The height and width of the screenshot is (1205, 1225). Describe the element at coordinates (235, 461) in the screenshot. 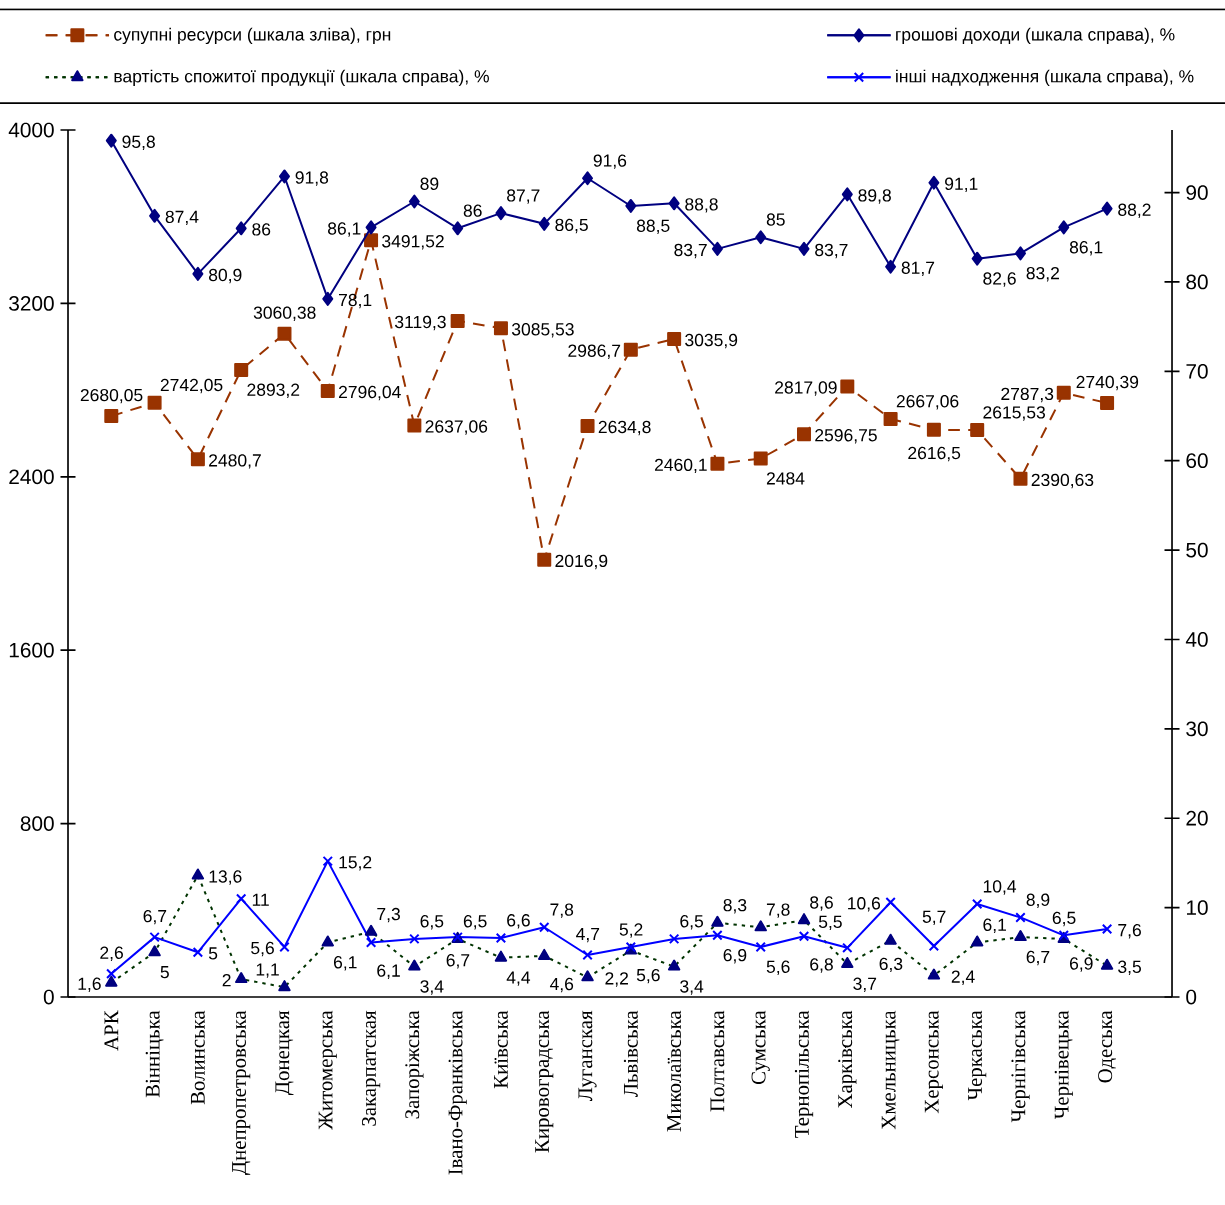

I see `data-label: 2480,7` at that location.